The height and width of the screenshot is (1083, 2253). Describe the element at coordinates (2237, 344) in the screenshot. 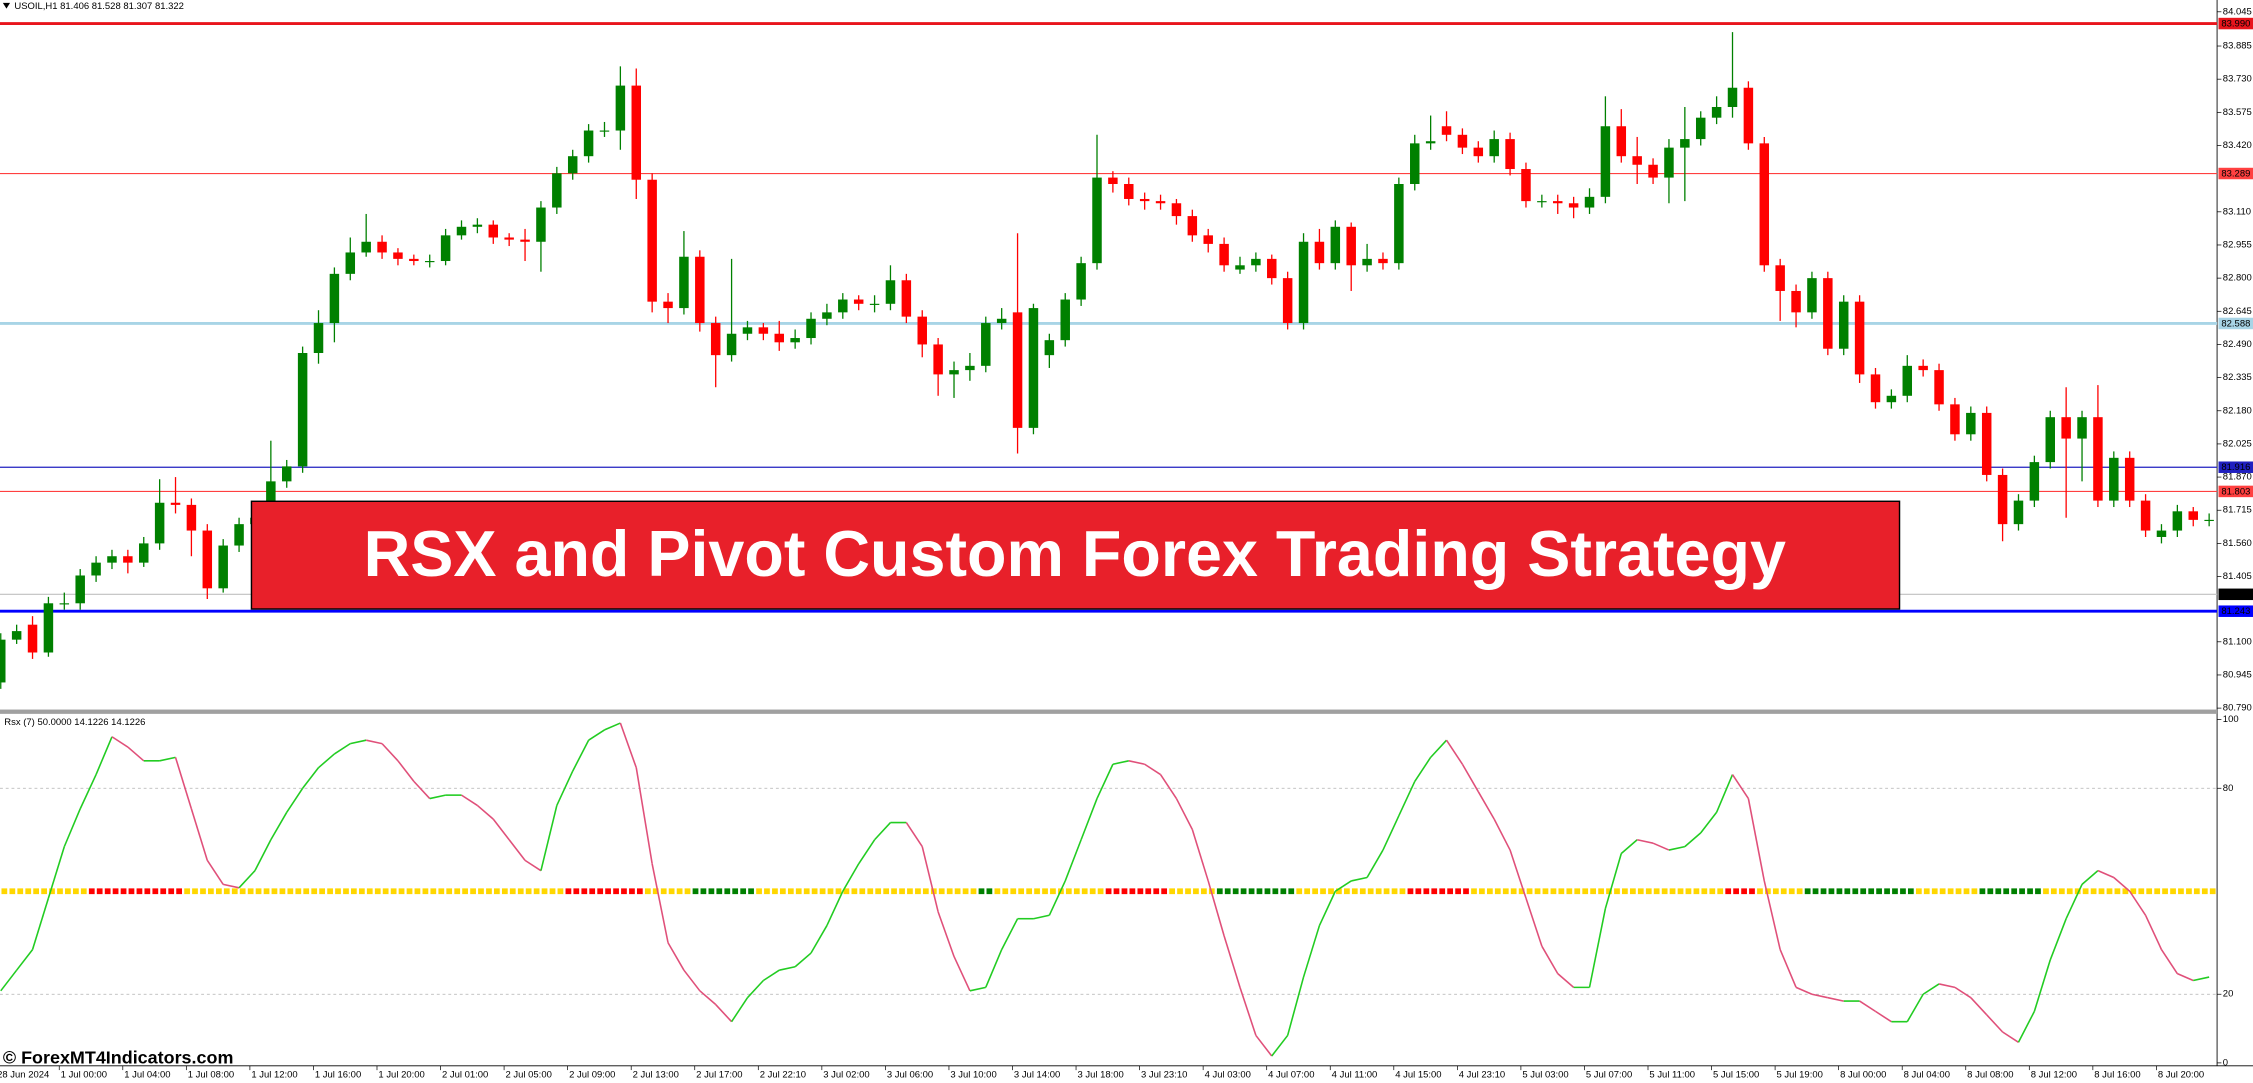

I see `y-tick-label: 82.490` at that location.